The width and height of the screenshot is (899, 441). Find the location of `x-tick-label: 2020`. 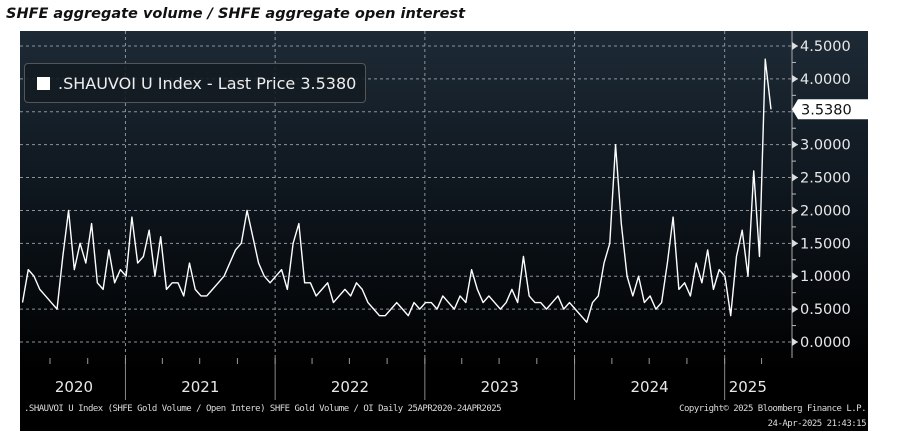

x-tick-label: 2020 is located at coordinates (74, 387).